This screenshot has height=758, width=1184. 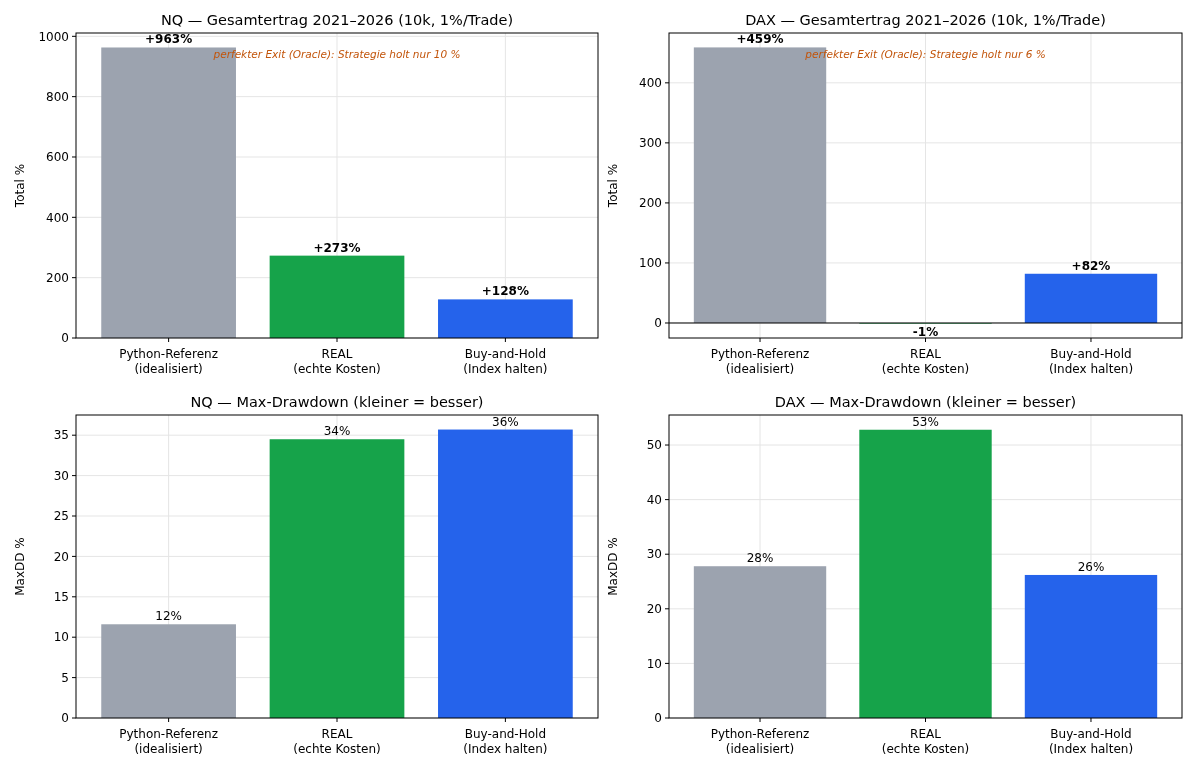 I want to click on data-label: 26%, so click(x=1091, y=566).